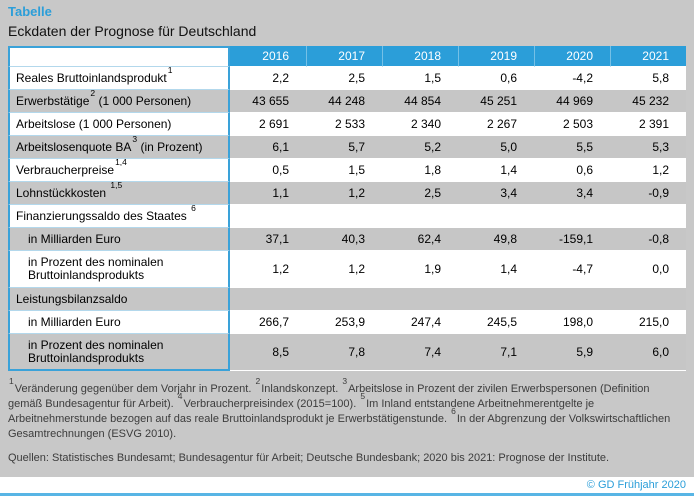 This screenshot has height=500, width=694. Describe the element at coordinates (496, 239) in the screenshot. I see `value-cell: 49,8` at that location.